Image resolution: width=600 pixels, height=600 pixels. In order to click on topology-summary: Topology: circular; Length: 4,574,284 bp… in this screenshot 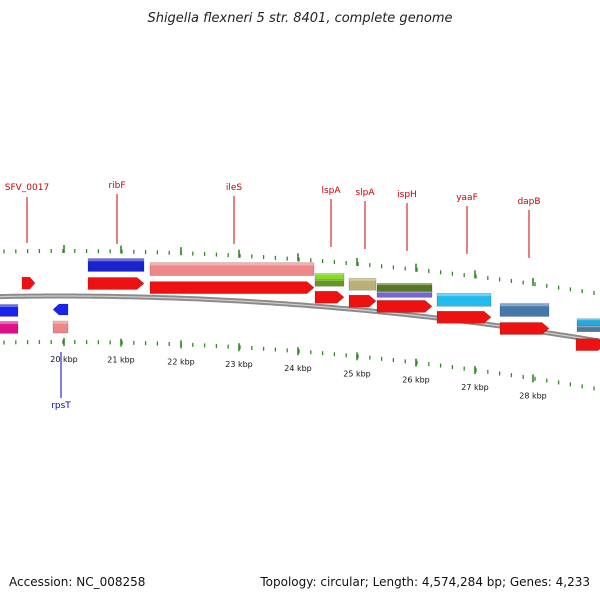, I will do `click(424, 582)`.